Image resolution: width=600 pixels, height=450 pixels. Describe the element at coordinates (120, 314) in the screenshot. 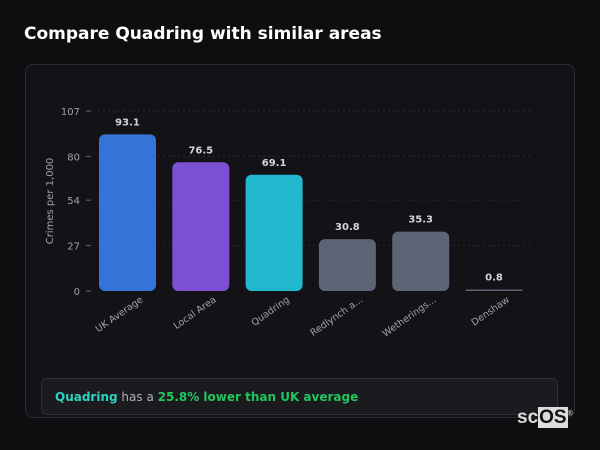

I see `x-tick-label: UK Average` at that location.